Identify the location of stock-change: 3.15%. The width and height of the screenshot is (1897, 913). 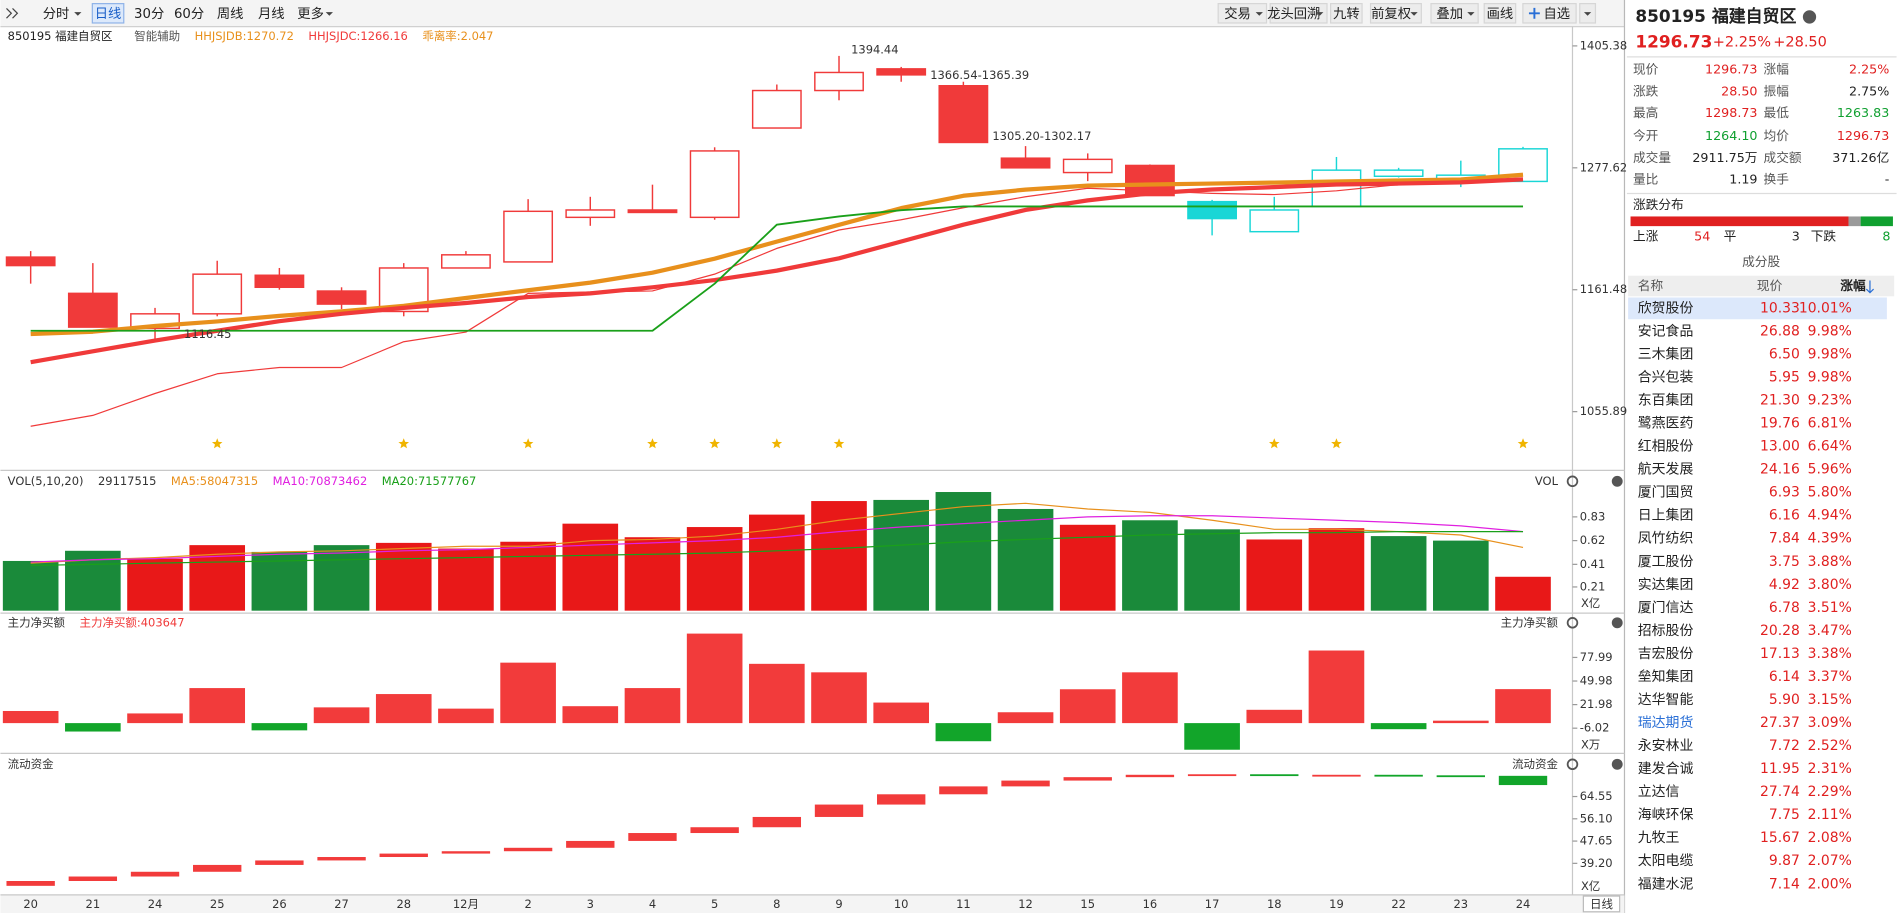
(1830, 700).